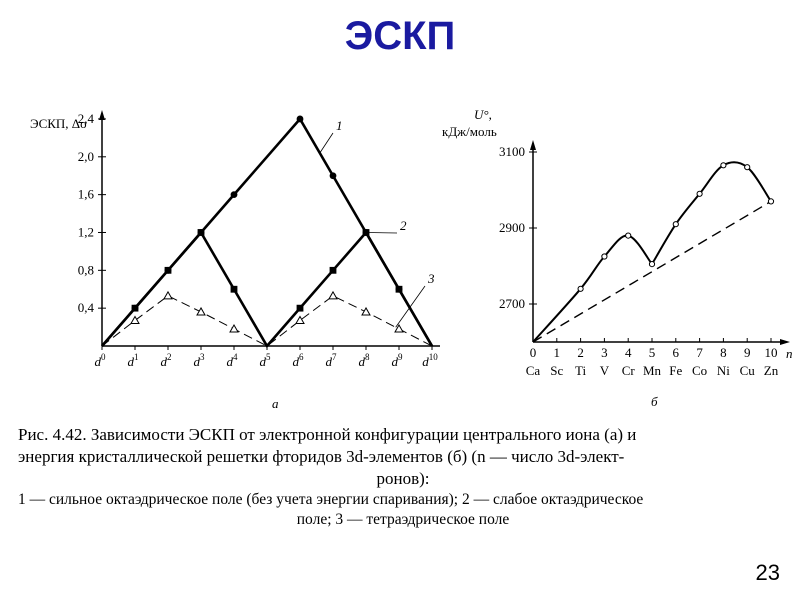  Describe the element at coordinates (86, 231) in the screenshot. I see `chart-a-y-tick-label: 1,2` at that location.